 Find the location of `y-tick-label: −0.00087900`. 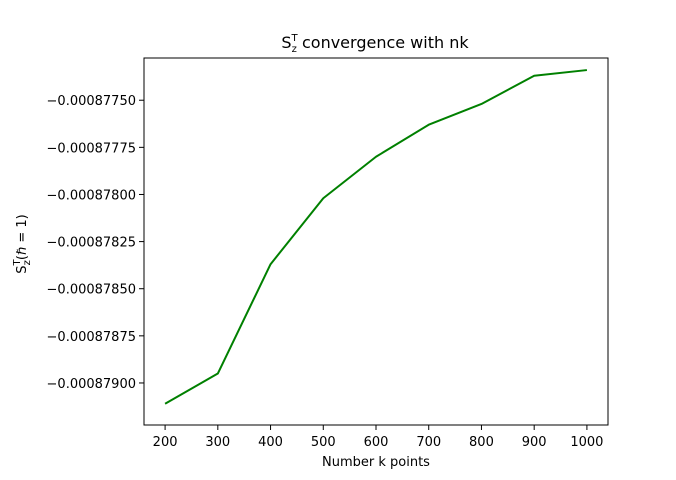

y-tick-label: −0.00087900 is located at coordinates (91, 384).